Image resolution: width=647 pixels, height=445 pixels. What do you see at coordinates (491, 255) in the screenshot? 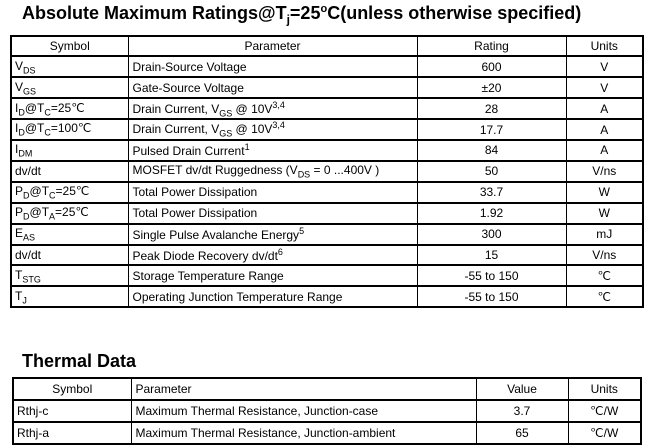
I see `rating-cell: 15` at bounding box center [491, 255].